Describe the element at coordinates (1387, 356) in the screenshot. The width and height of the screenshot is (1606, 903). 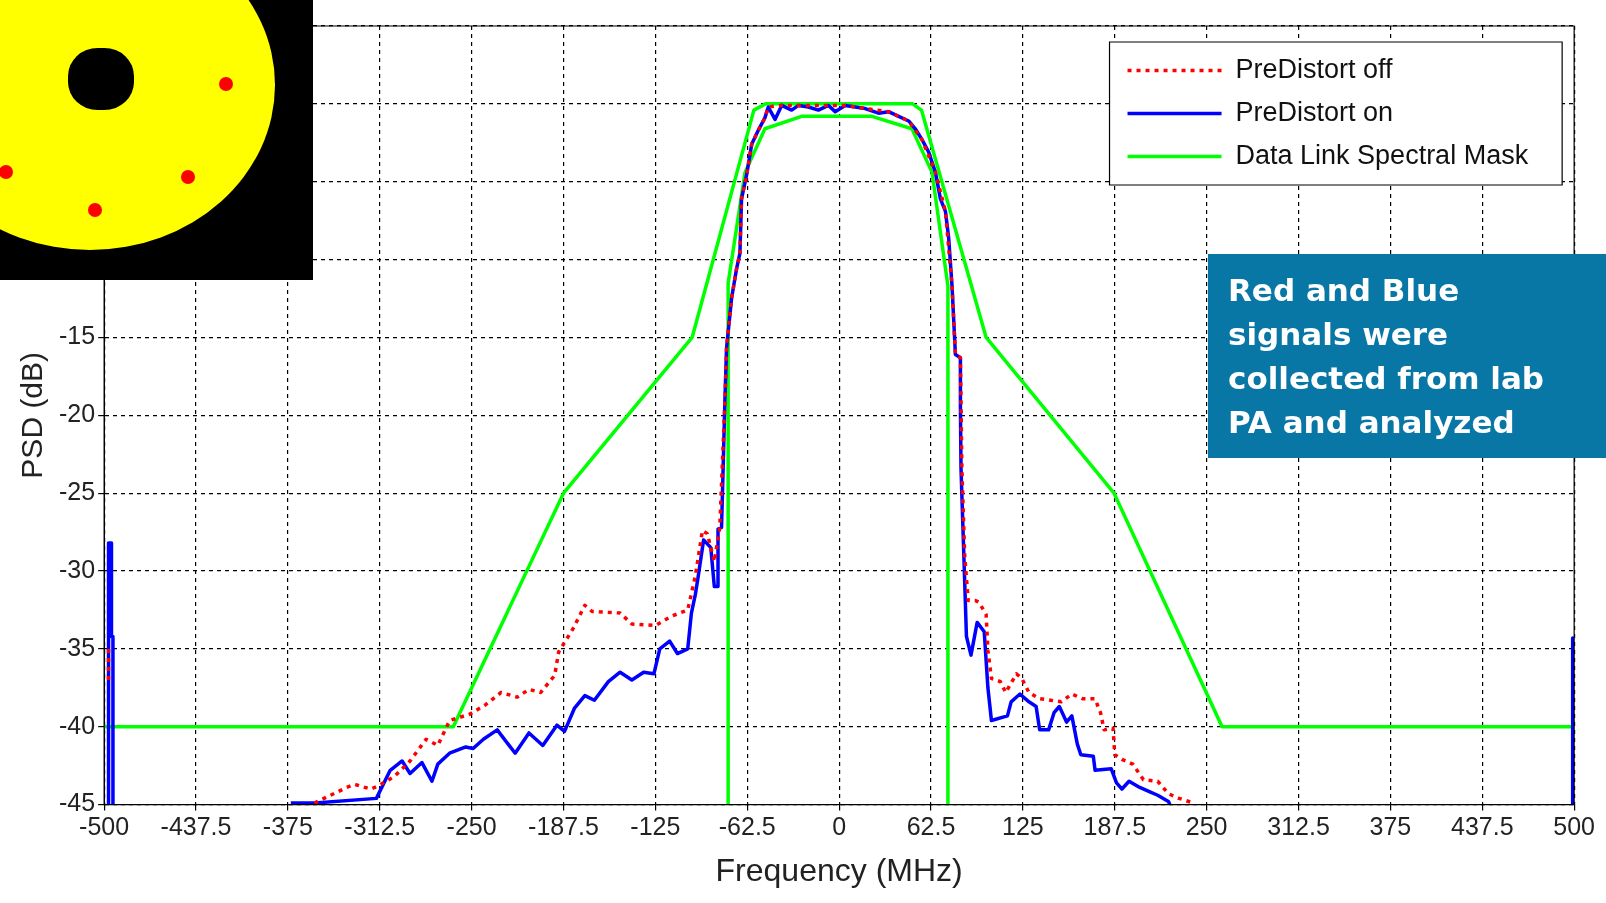
I see `annotation: Red and Blue signals were collected from lab PA and analyzed` at that location.